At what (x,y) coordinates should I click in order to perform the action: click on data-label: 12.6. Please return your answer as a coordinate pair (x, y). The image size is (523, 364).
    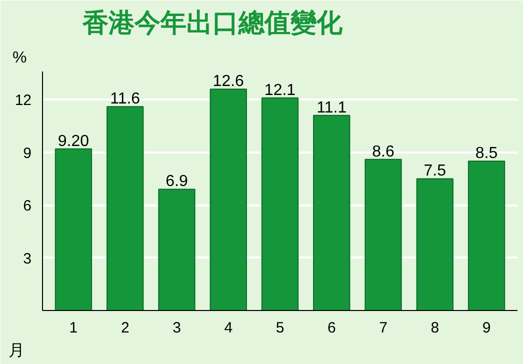
    Looking at the image, I should click on (228, 81).